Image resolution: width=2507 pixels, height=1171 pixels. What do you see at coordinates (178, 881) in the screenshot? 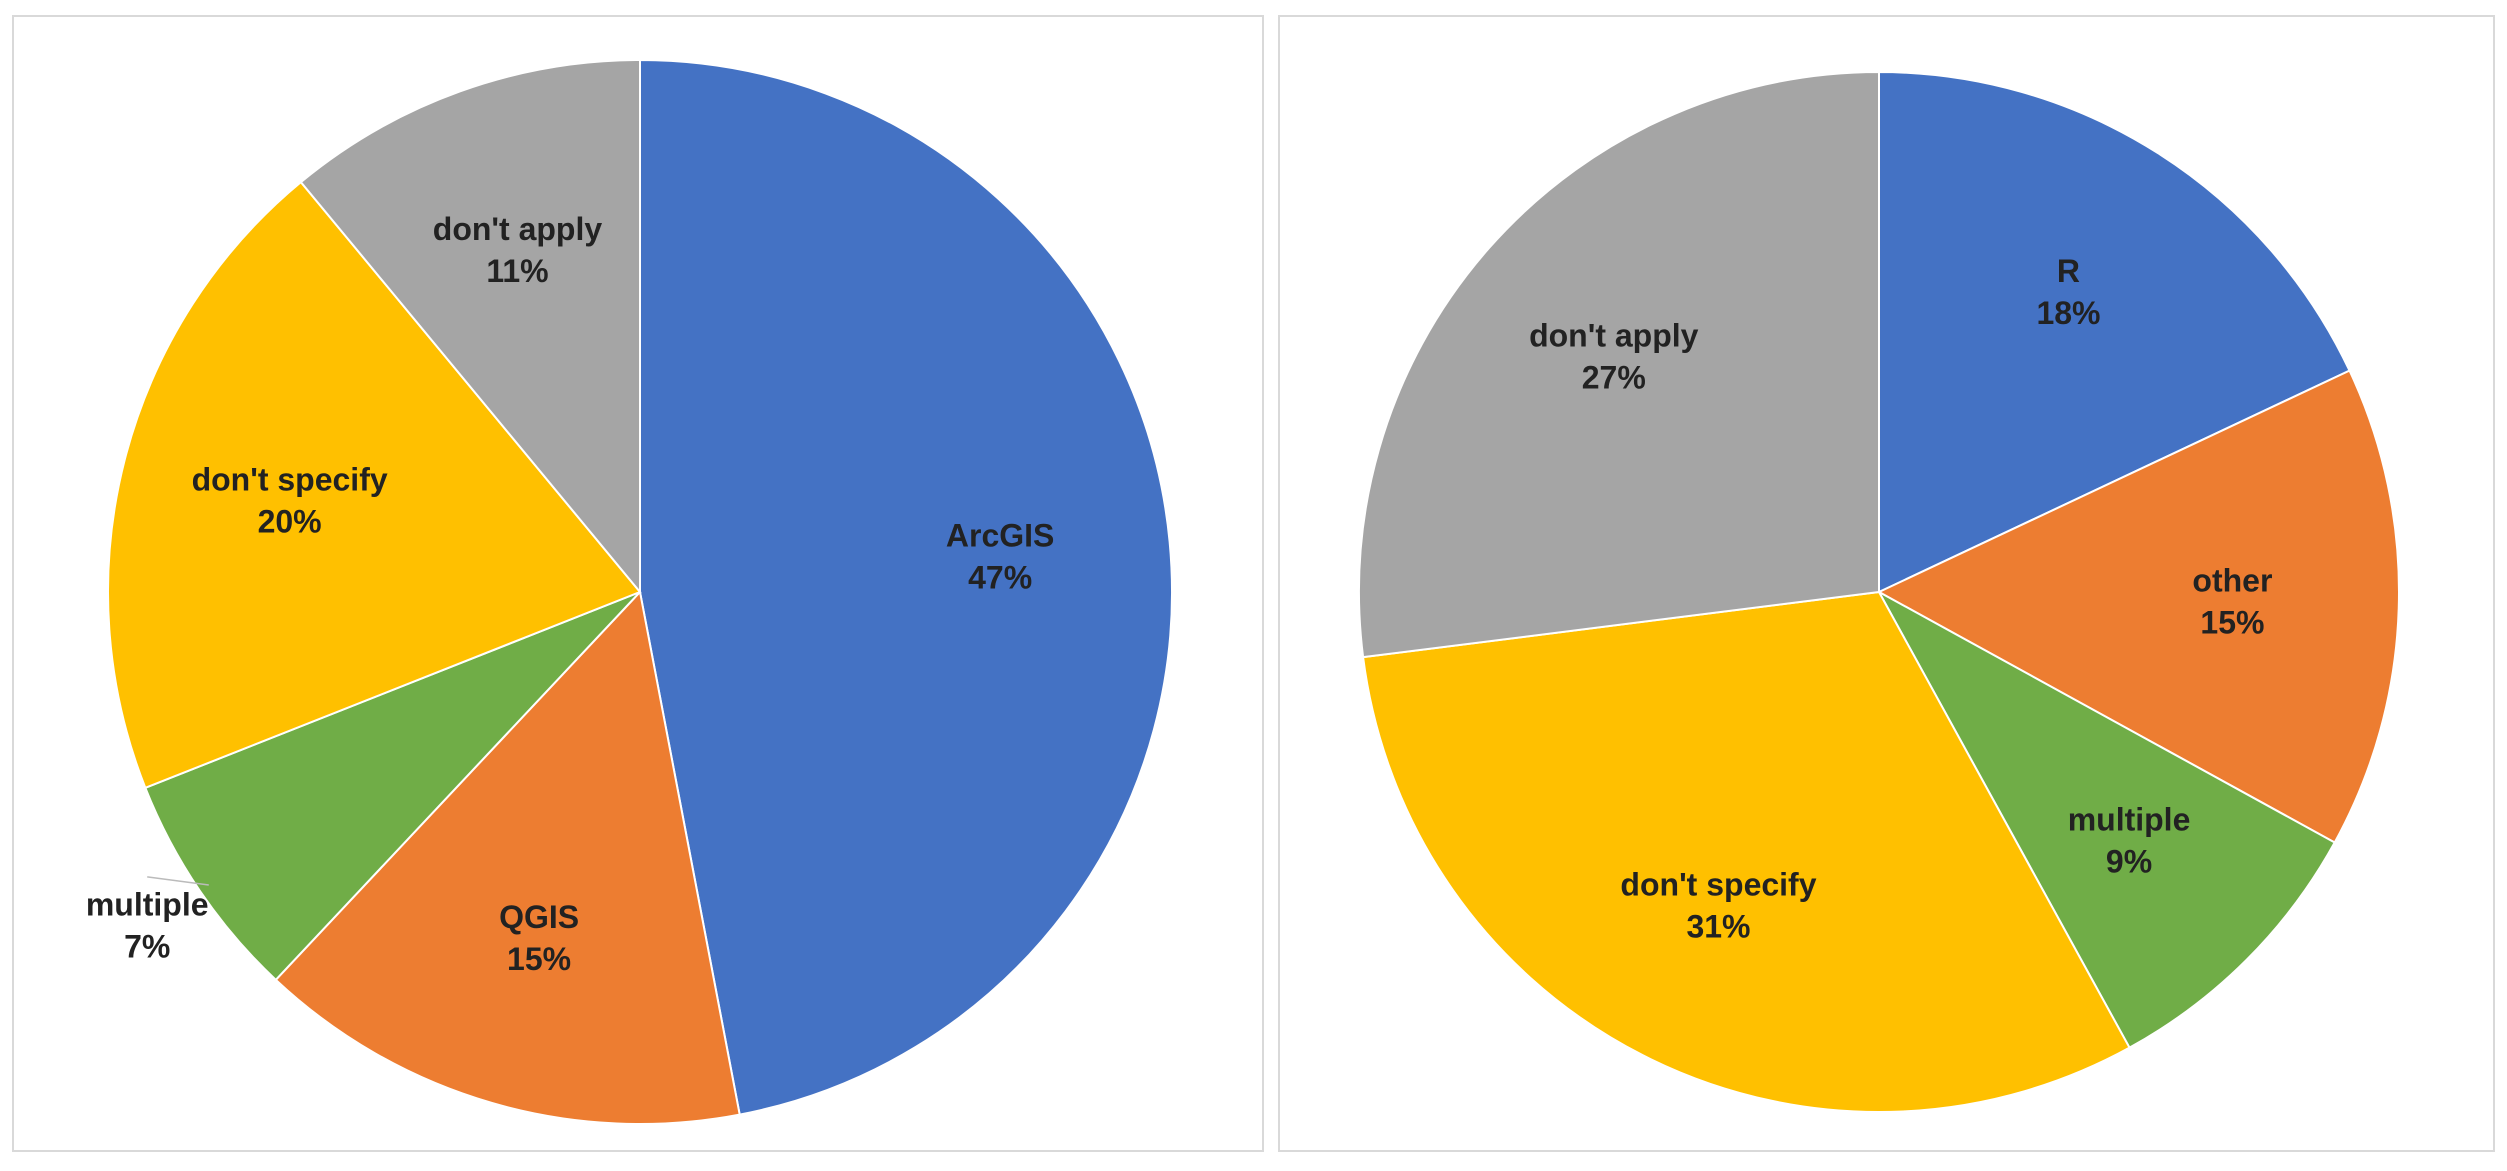
I see `leader-line` at bounding box center [178, 881].